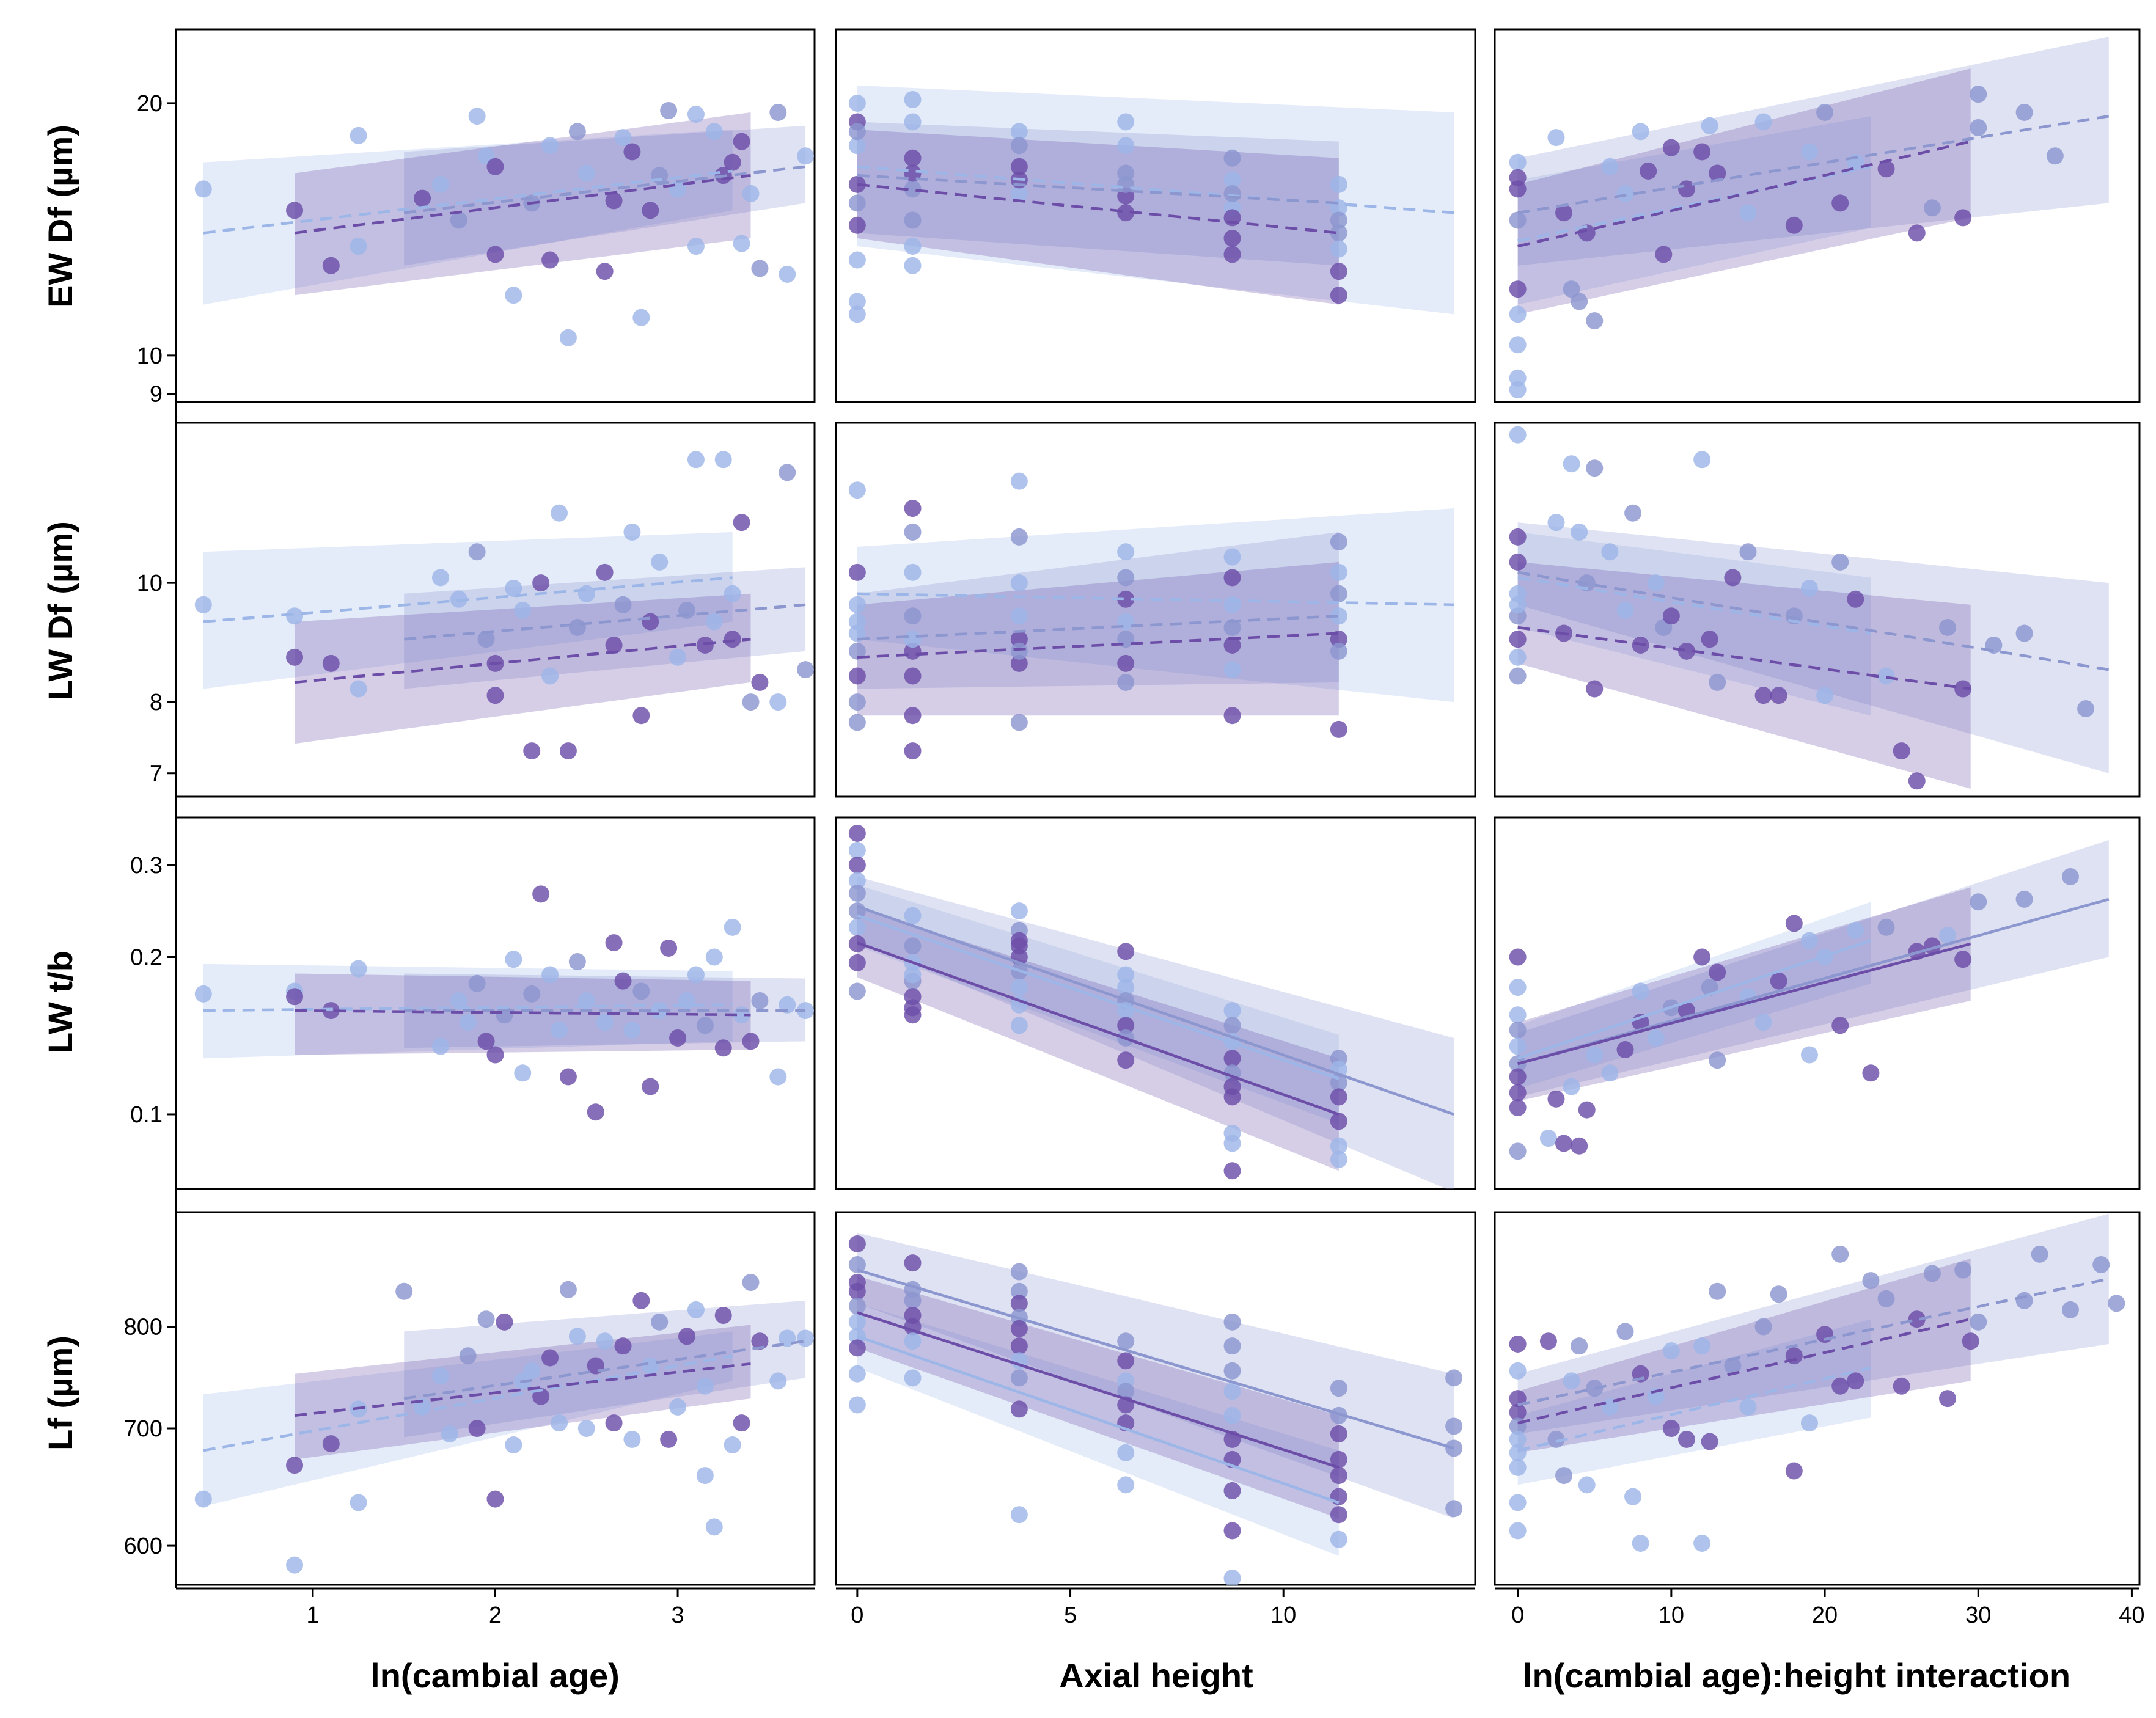 This screenshot has width=2156, height=1718. What do you see at coordinates (1814, 164) in the screenshot?
I see `fit-line-medium` at bounding box center [1814, 164].